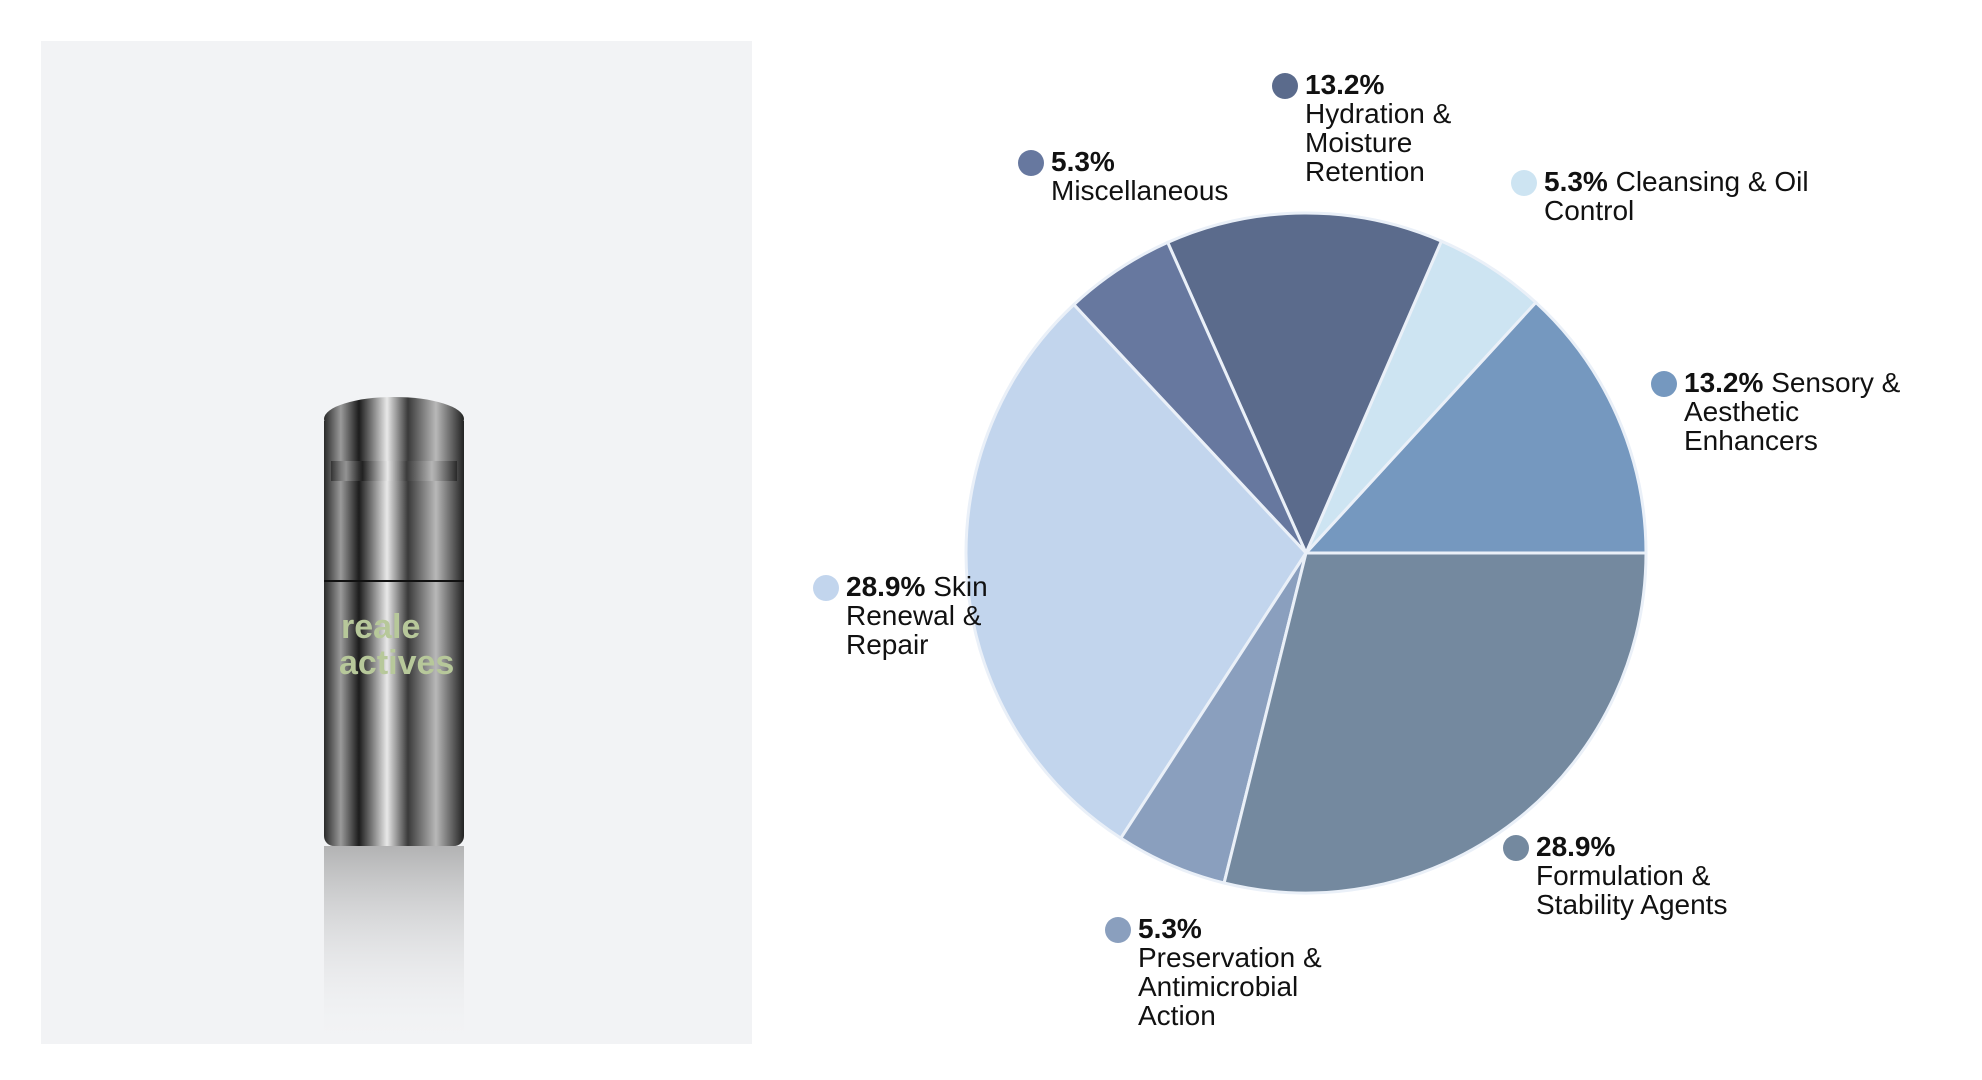 The height and width of the screenshot is (1080, 1982). I want to click on slice-label: 28.9% Formulation & Stability Agents, so click(1651, 875).